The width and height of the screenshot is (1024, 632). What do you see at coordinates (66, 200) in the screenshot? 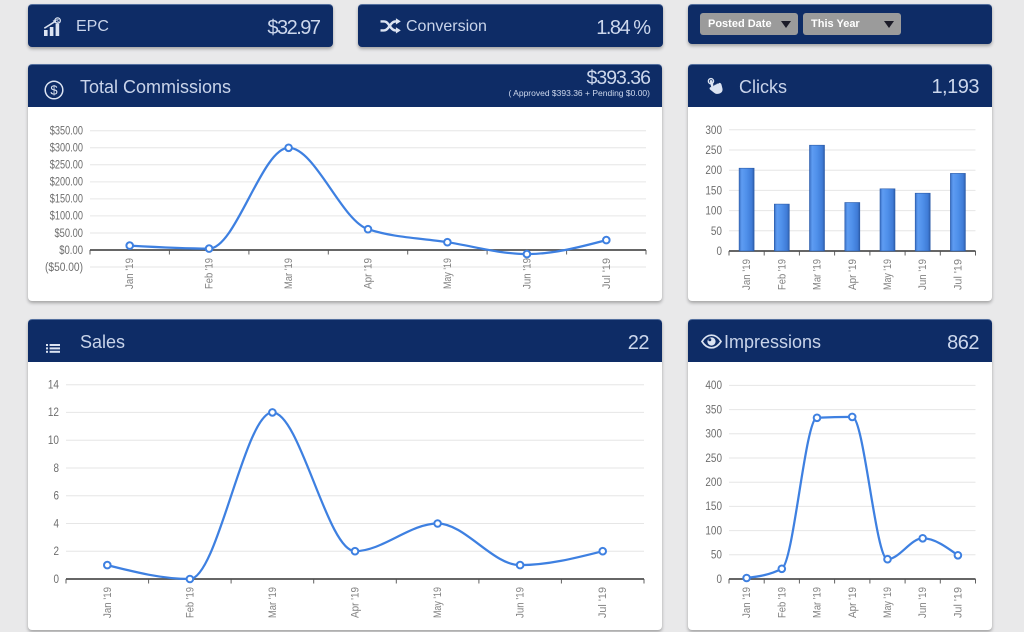
I see `svg-text: $150.00` at bounding box center [66, 200].